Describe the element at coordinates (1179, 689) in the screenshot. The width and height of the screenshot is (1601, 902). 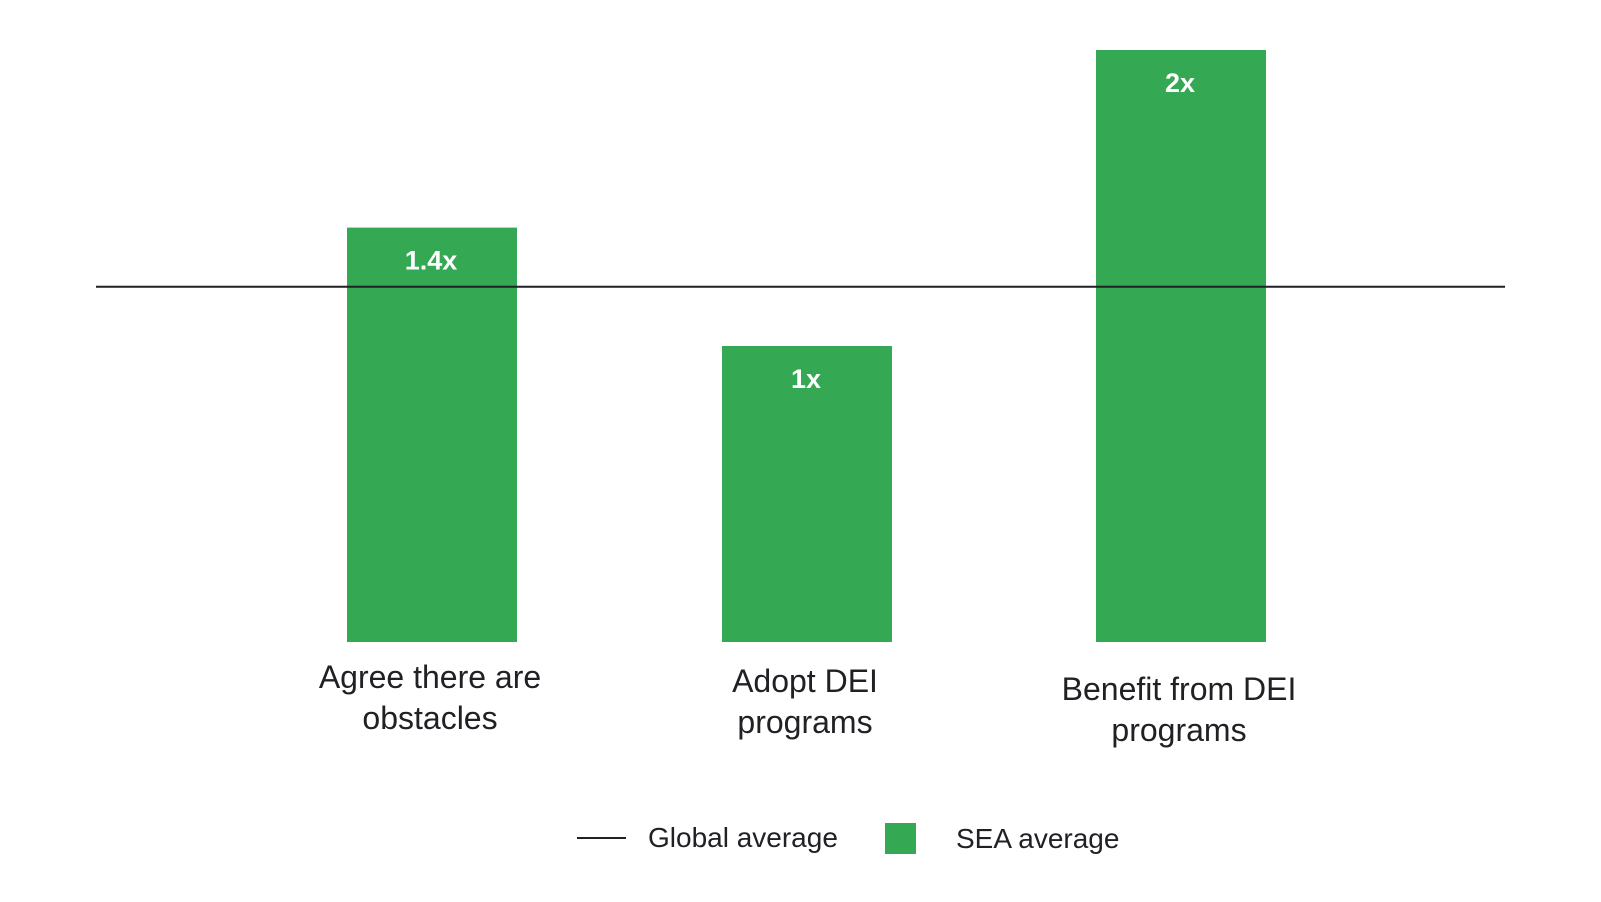
I see `category-label-line: Benefit from DEI` at that location.